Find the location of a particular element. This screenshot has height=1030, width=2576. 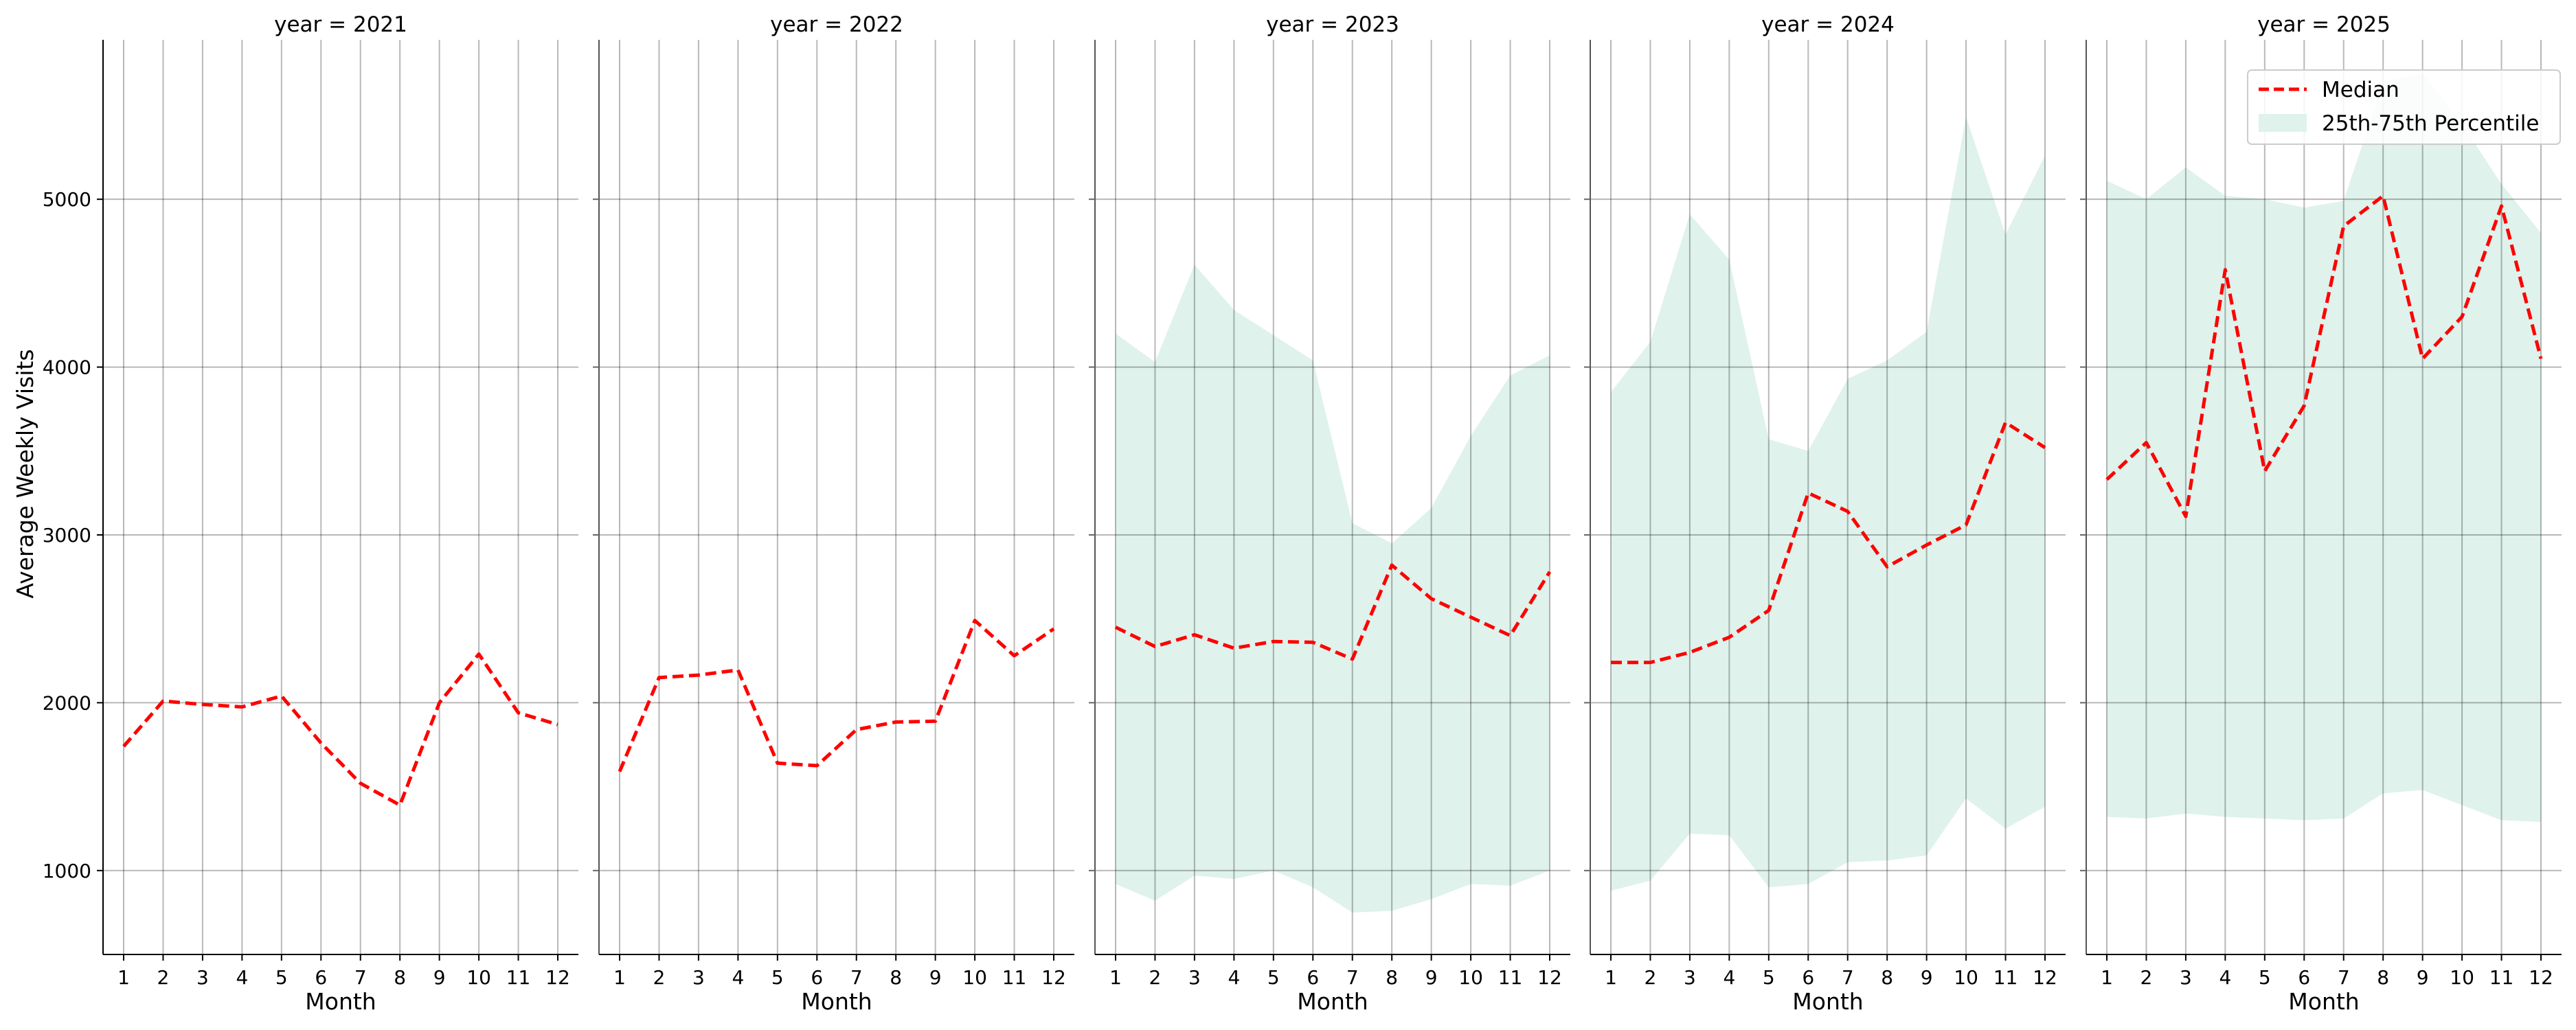

panel-title: year = 2025 is located at coordinates (2324, 24).